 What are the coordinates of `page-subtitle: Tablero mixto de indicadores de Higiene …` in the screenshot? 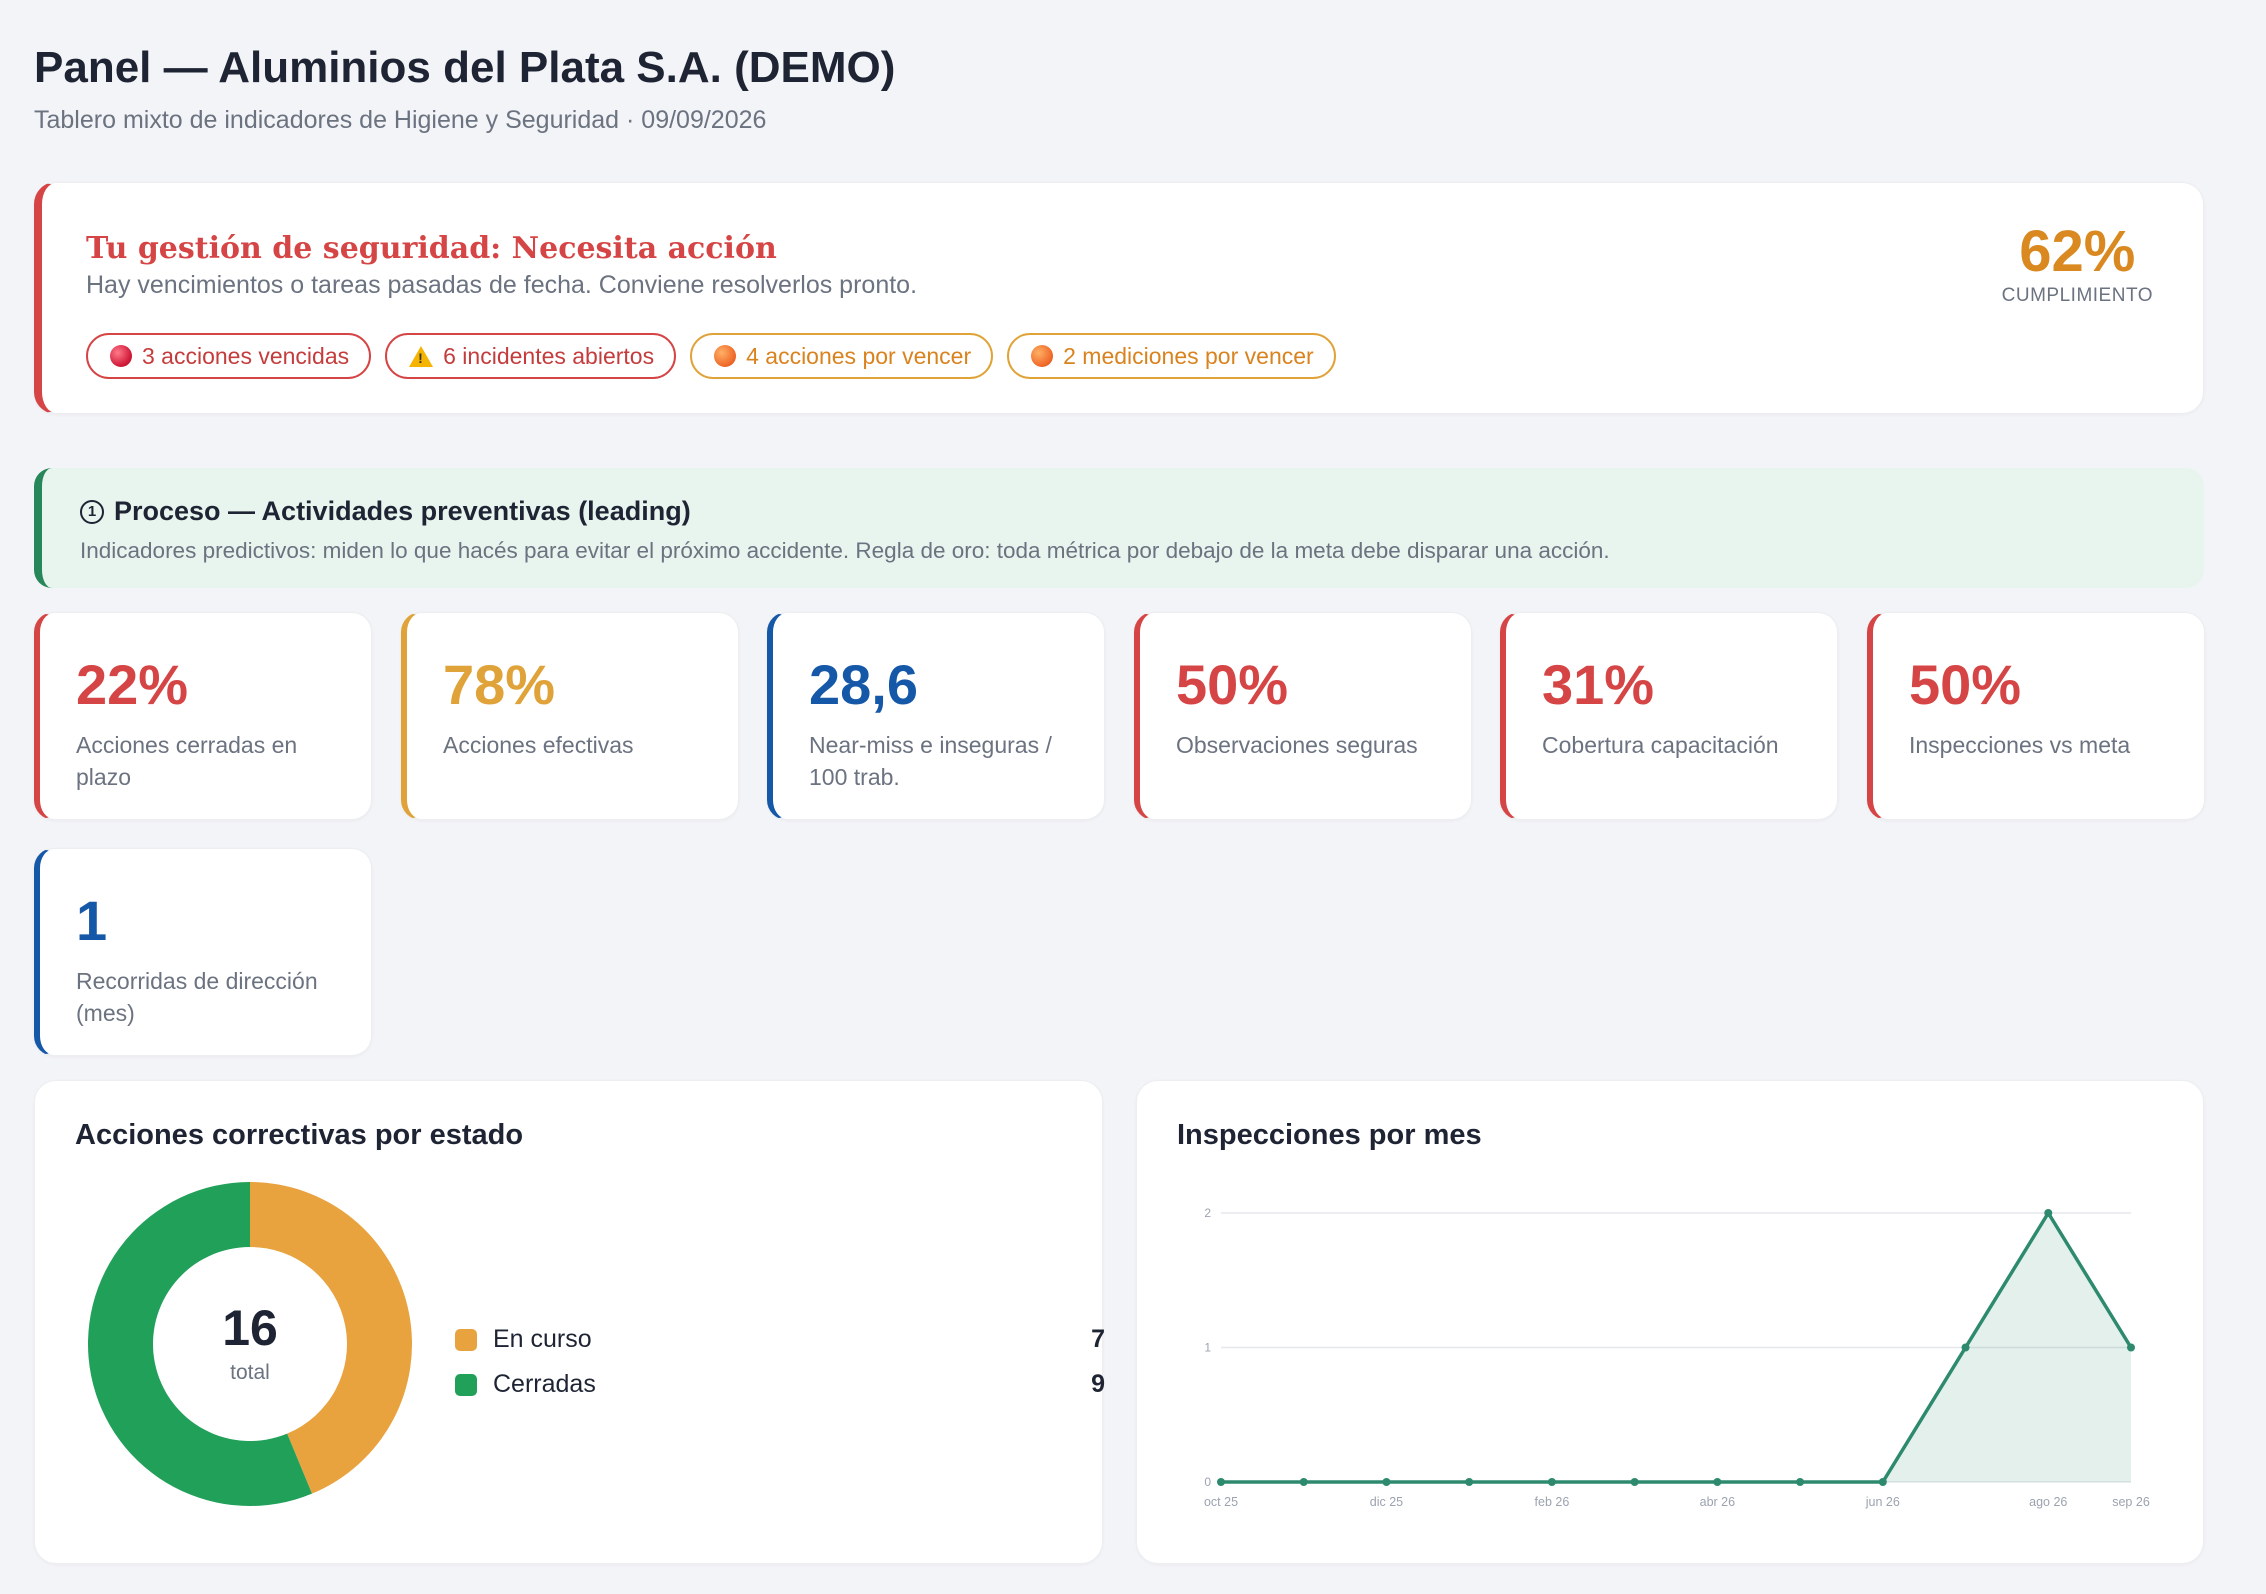 It's located at (400, 120).